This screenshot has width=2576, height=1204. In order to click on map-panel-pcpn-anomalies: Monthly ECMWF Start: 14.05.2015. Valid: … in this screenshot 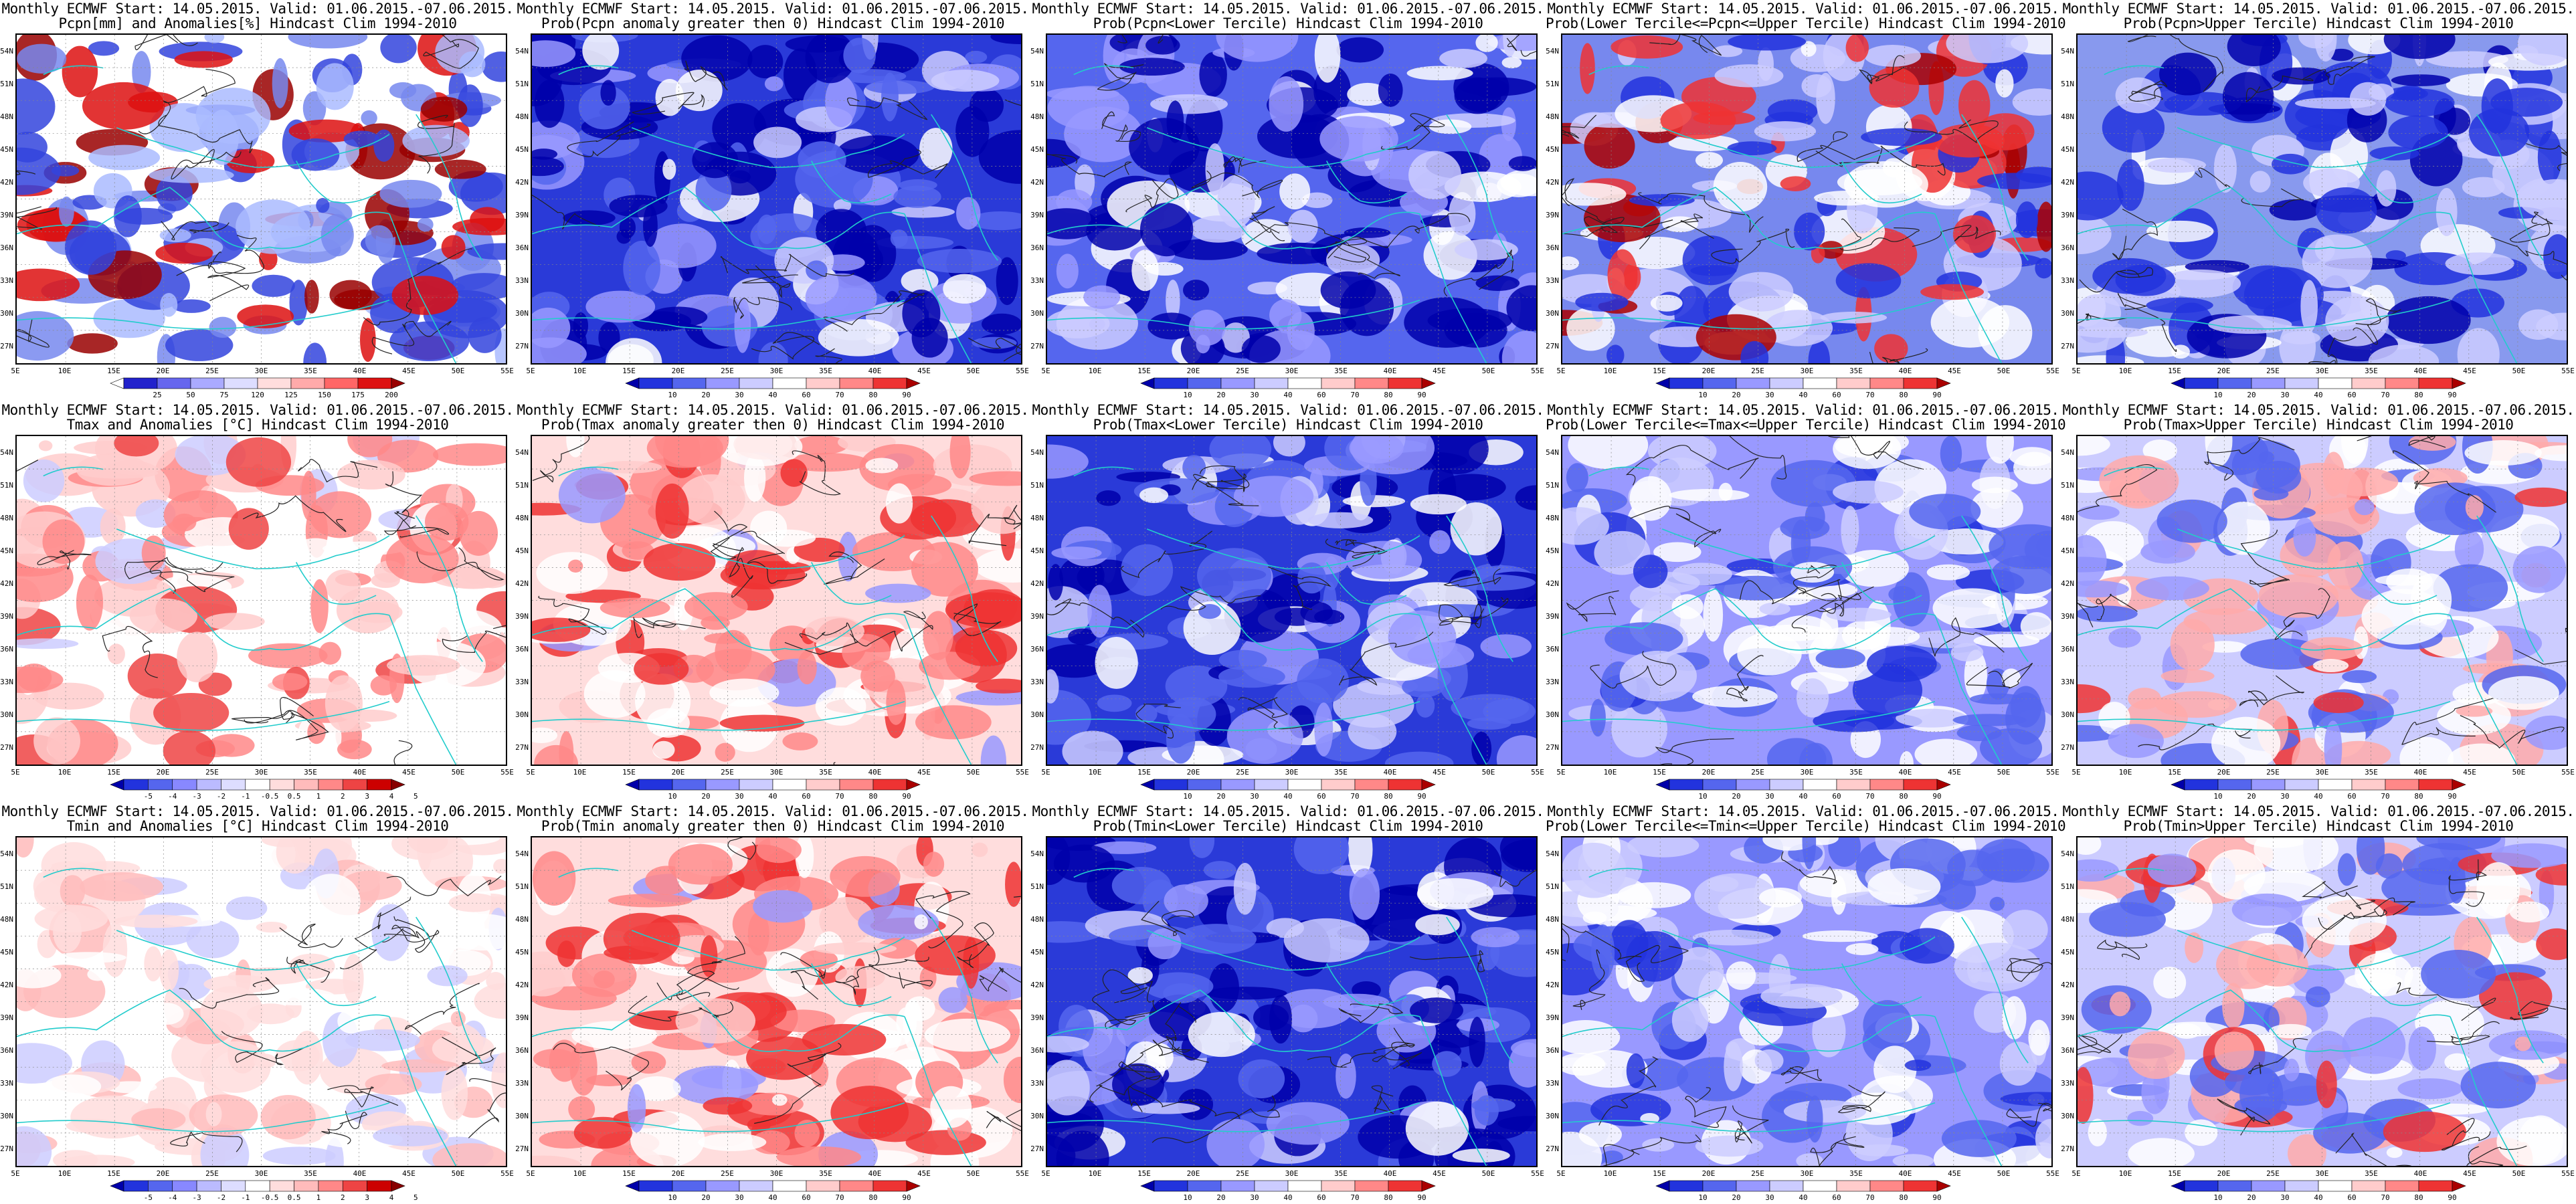, I will do `click(257, 200)`.